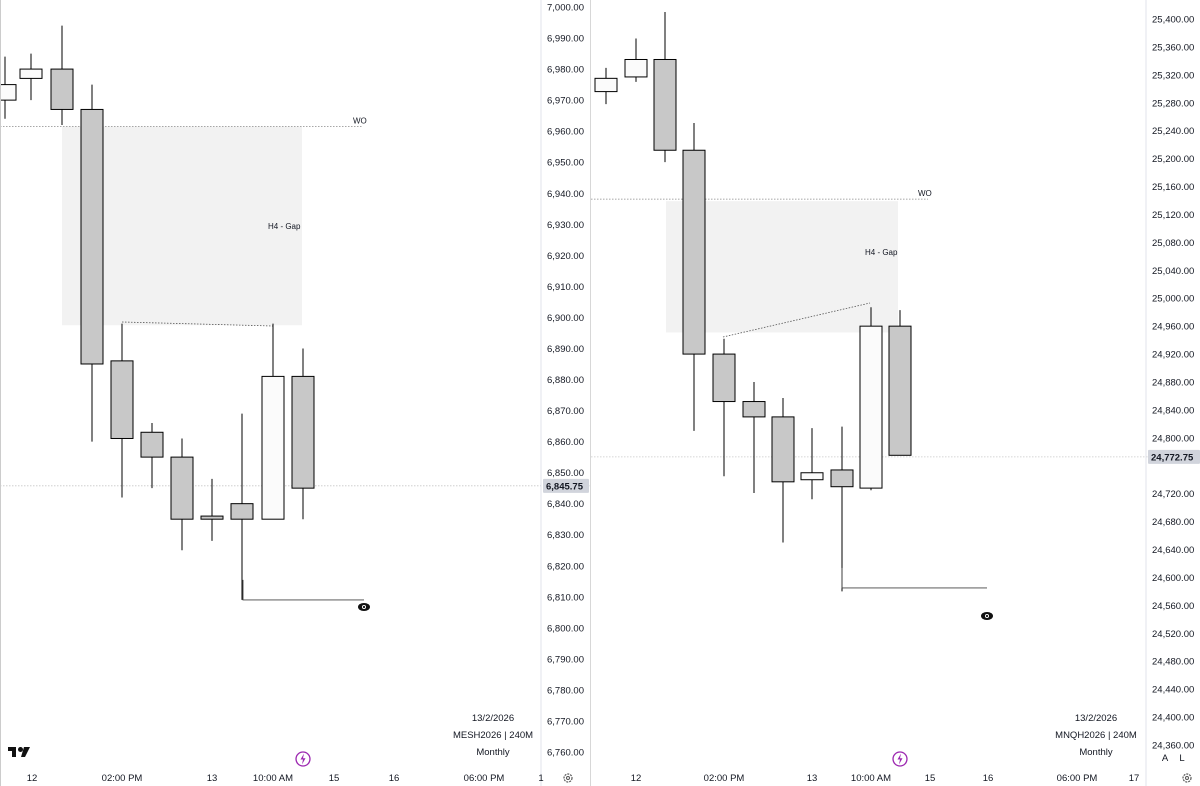 The height and width of the screenshot is (786, 1200). I want to click on y-tick-label: 6,950.00, so click(565, 163).